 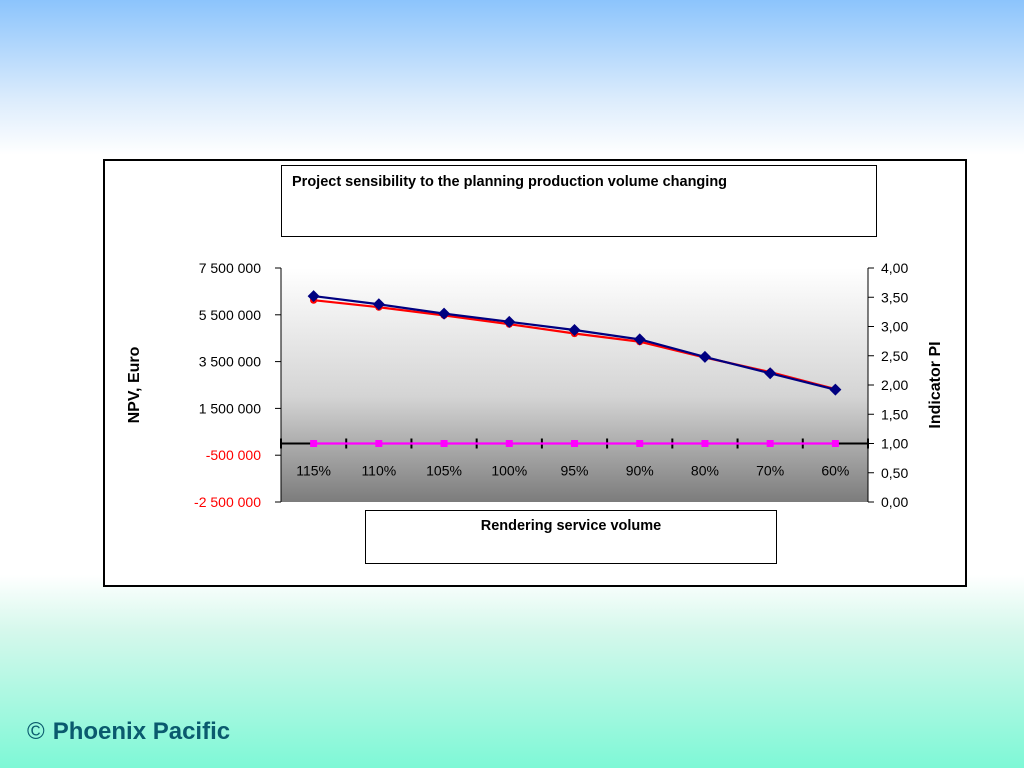 I want to click on x-tick-label: 90%, so click(x=640, y=471).